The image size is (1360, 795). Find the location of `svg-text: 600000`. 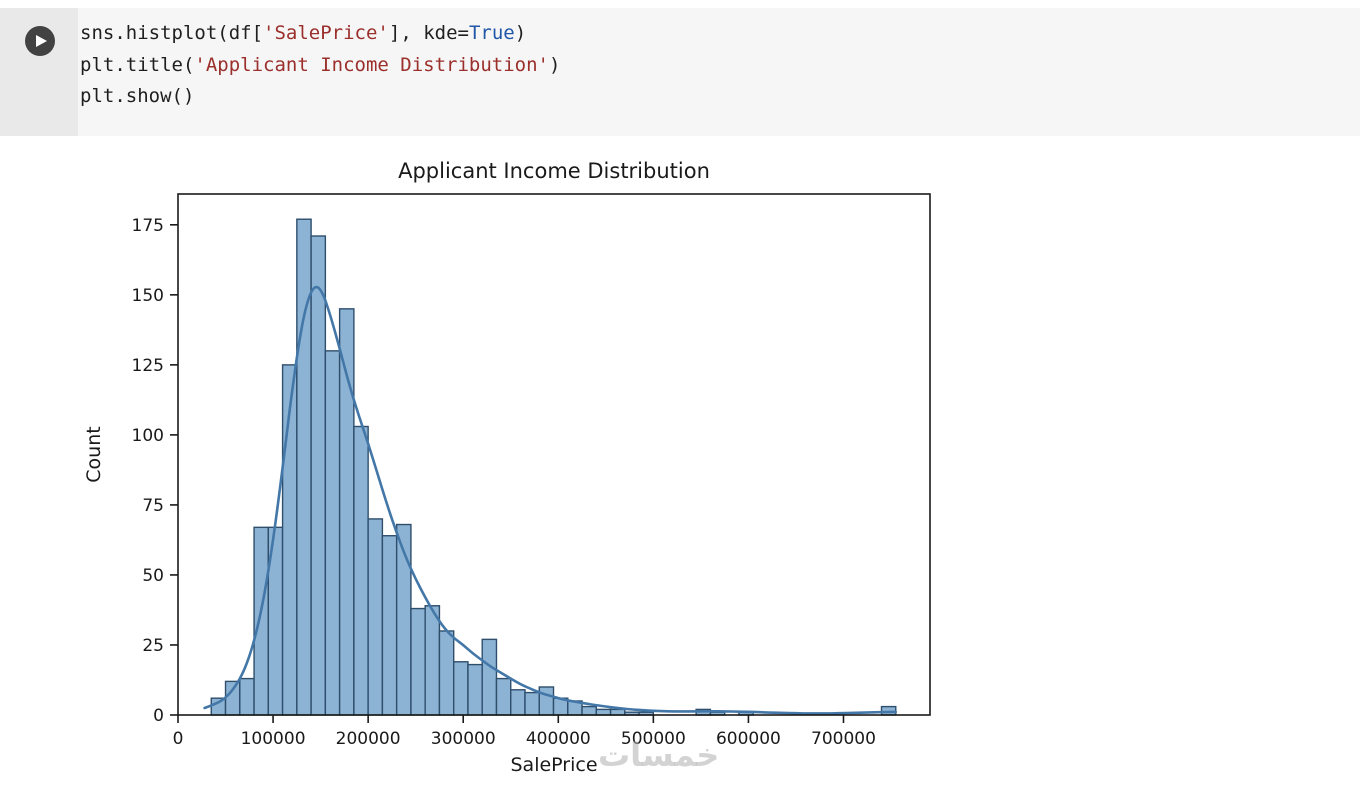

svg-text: 600000 is located at coordinates (748, 739).